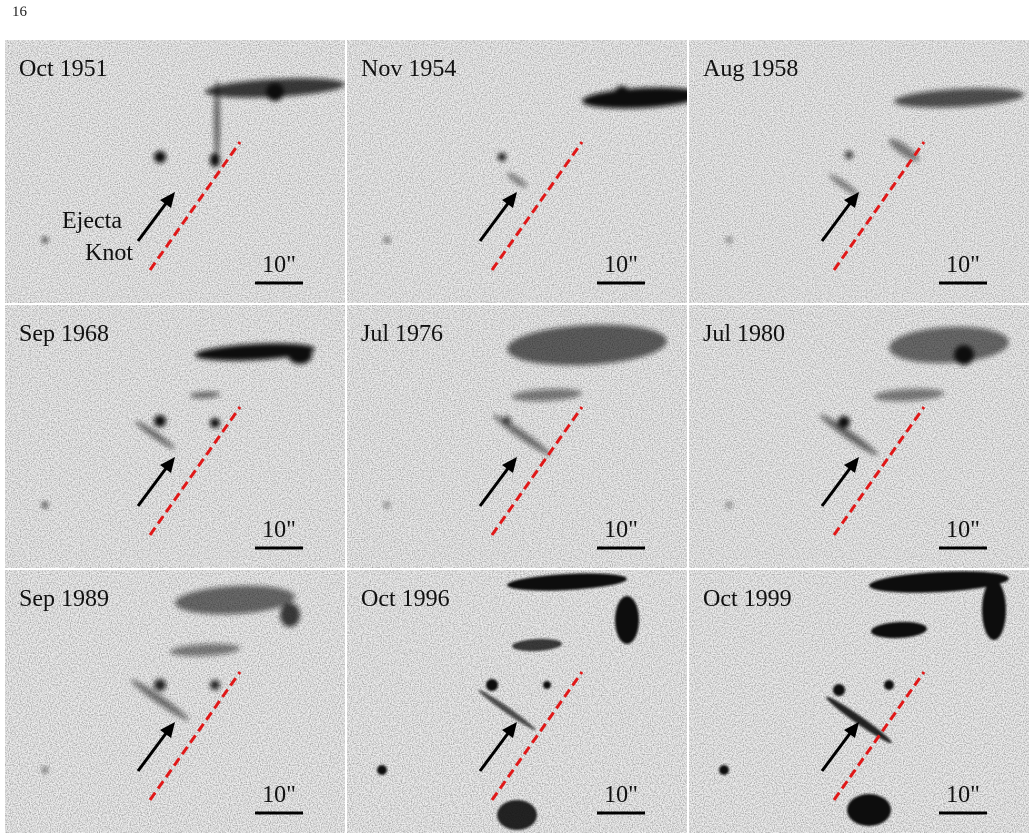 The image size is (1033, 837). I want to click on image-panel: Aug 1958 10", so click(859, 171).